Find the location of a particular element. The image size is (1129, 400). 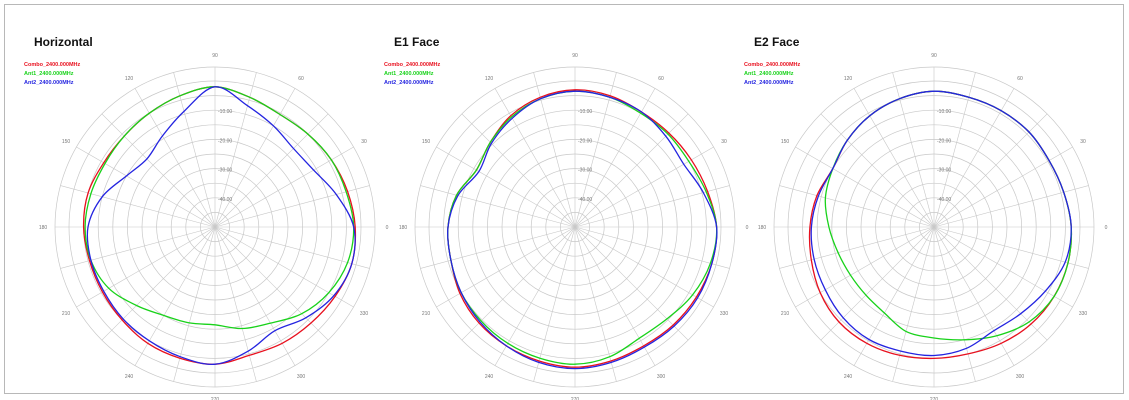

radial-tick-label: -30.00 is located at coordinates (944, 171).